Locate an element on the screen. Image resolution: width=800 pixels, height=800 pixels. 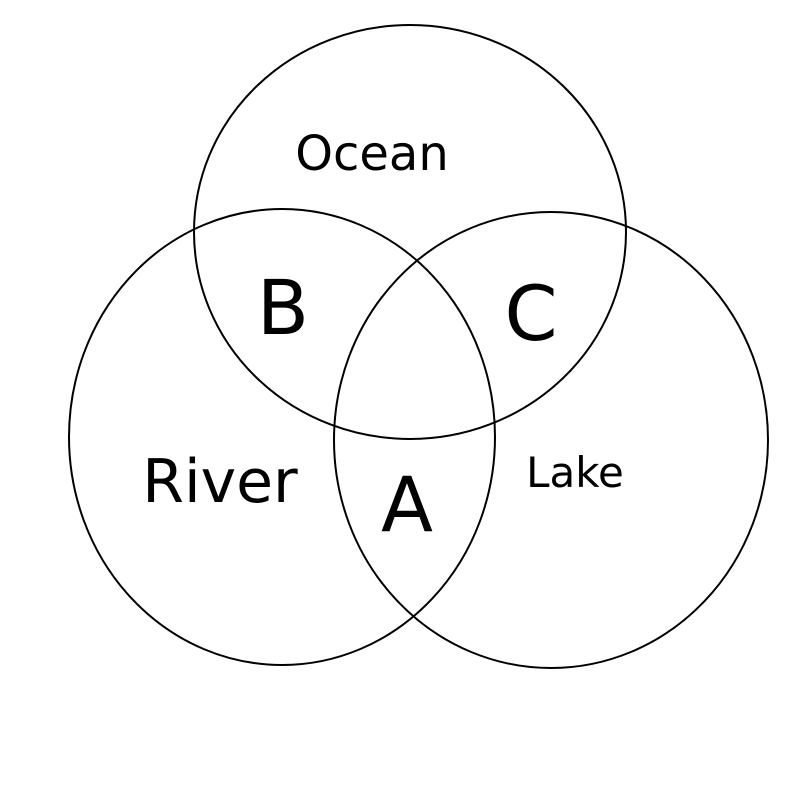
river-label: River is located at coordinates (220, 482).